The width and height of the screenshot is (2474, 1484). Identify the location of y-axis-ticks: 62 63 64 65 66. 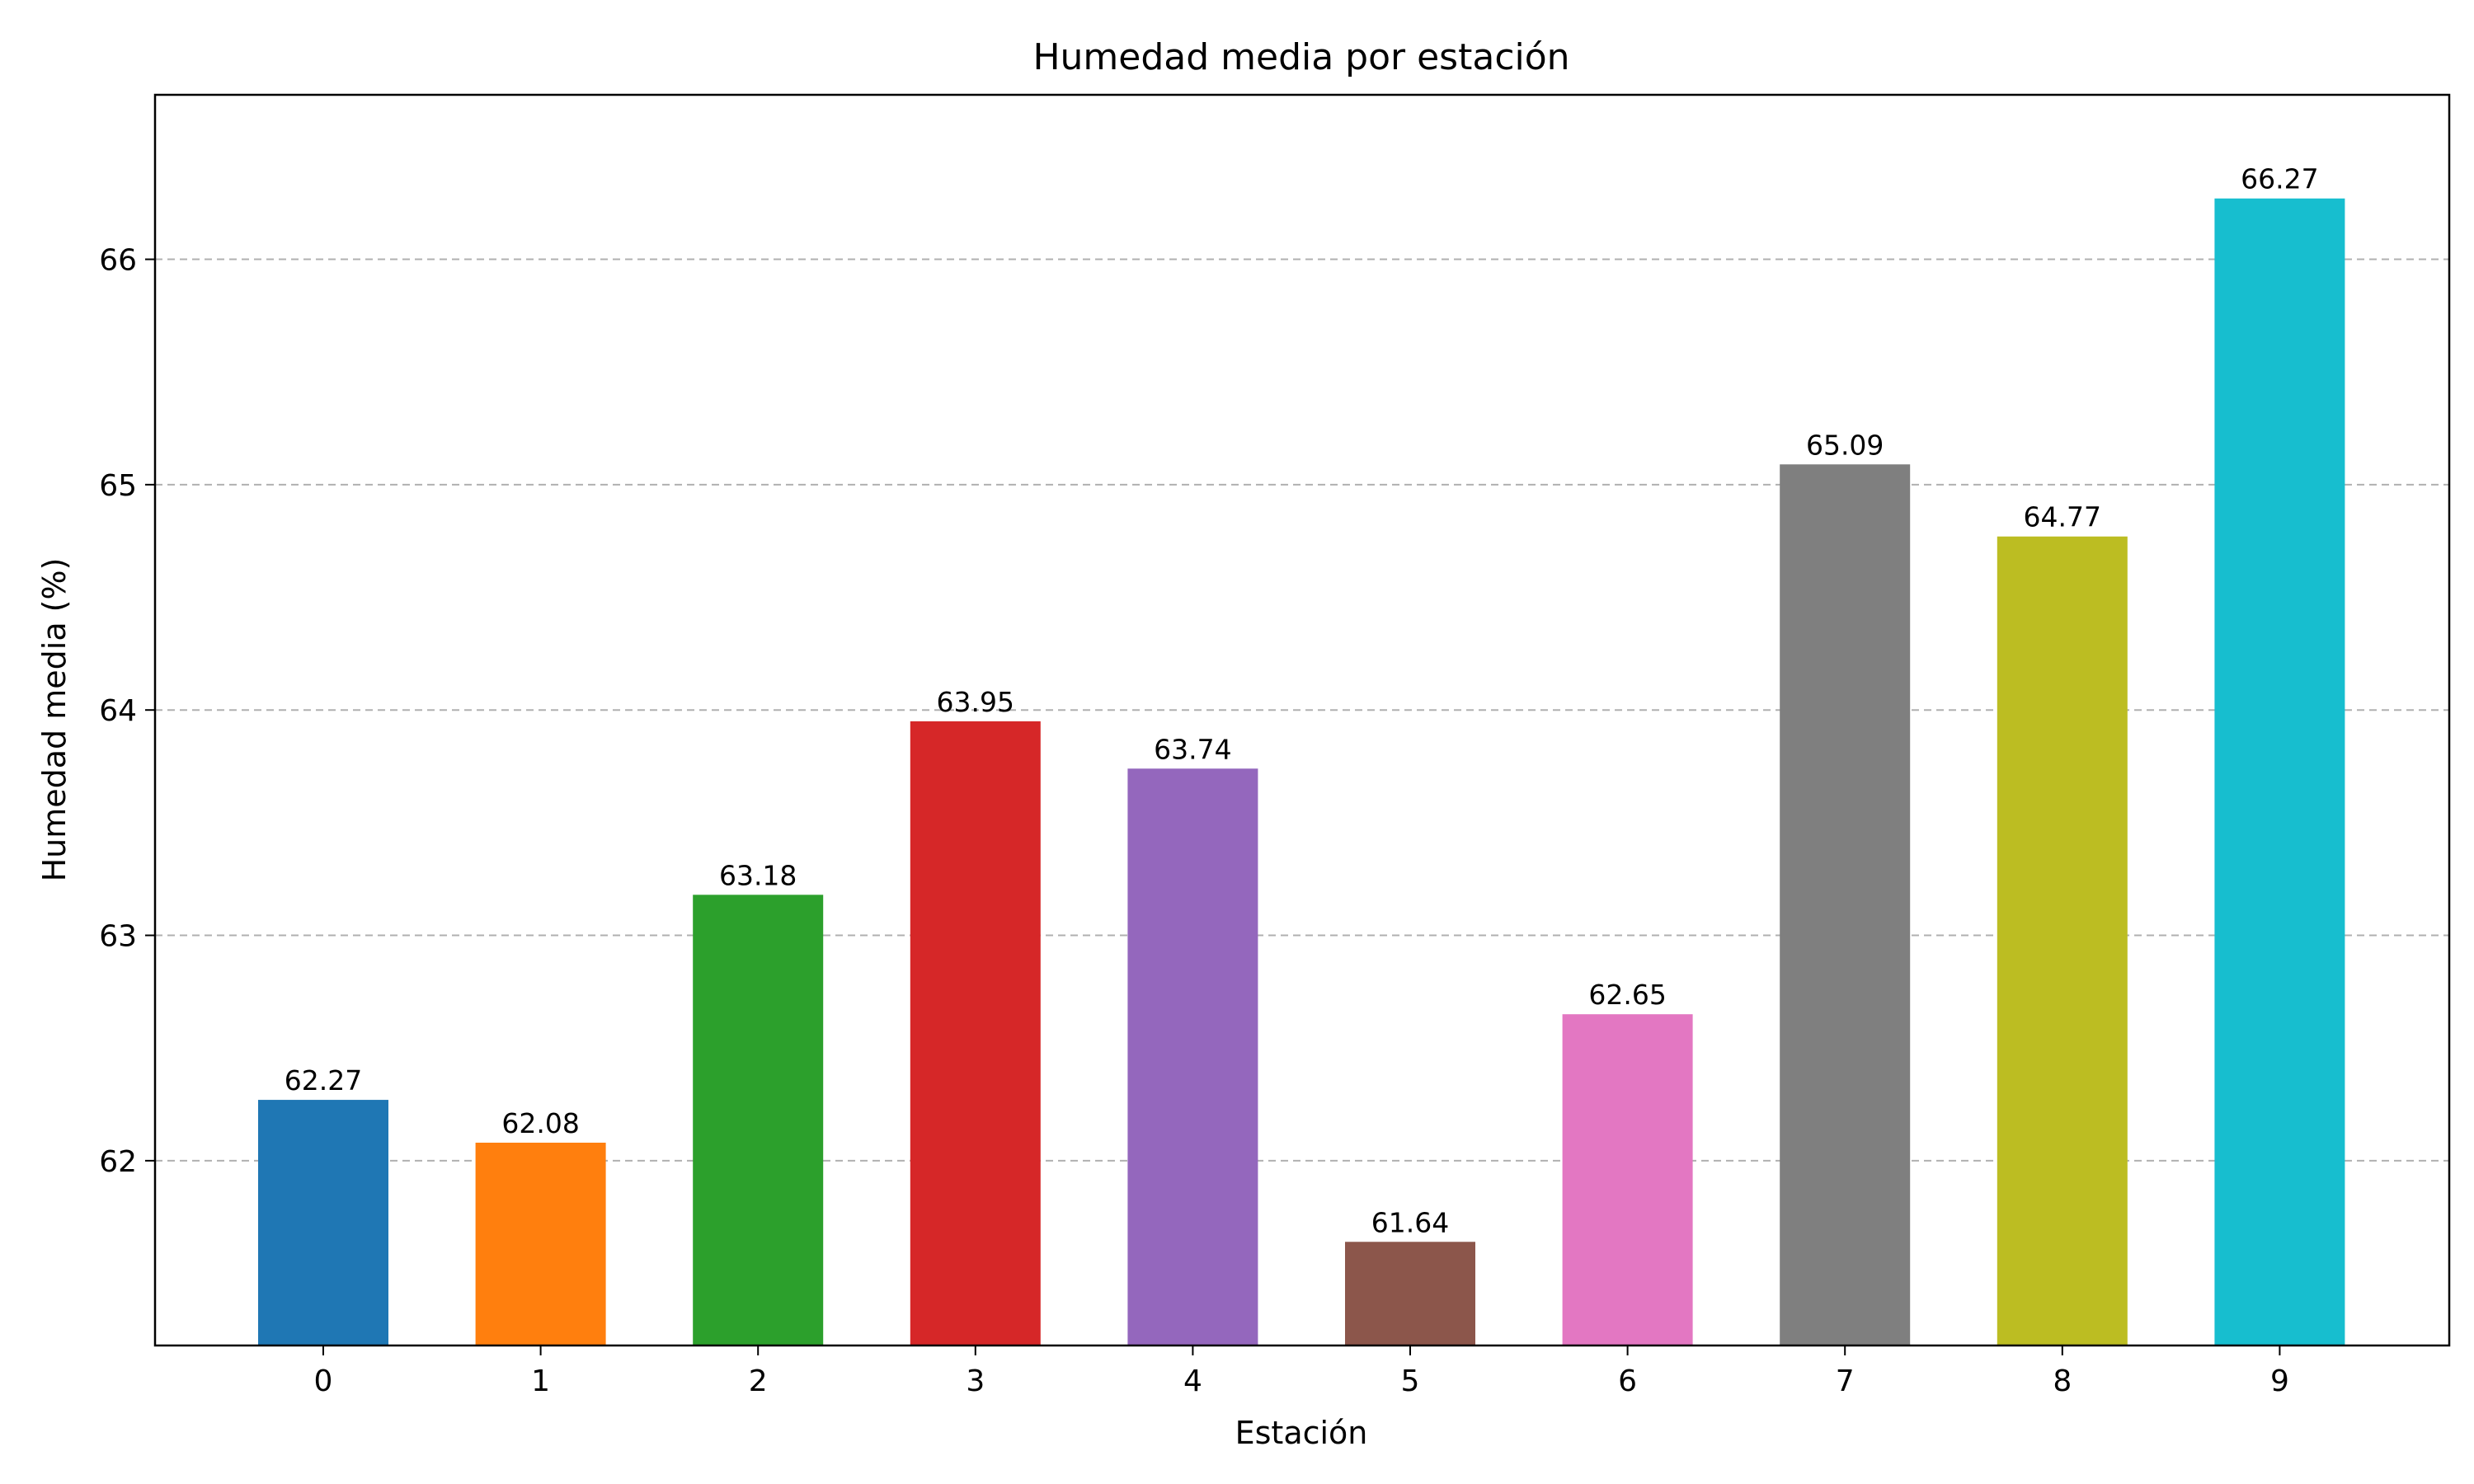
(127, 711).